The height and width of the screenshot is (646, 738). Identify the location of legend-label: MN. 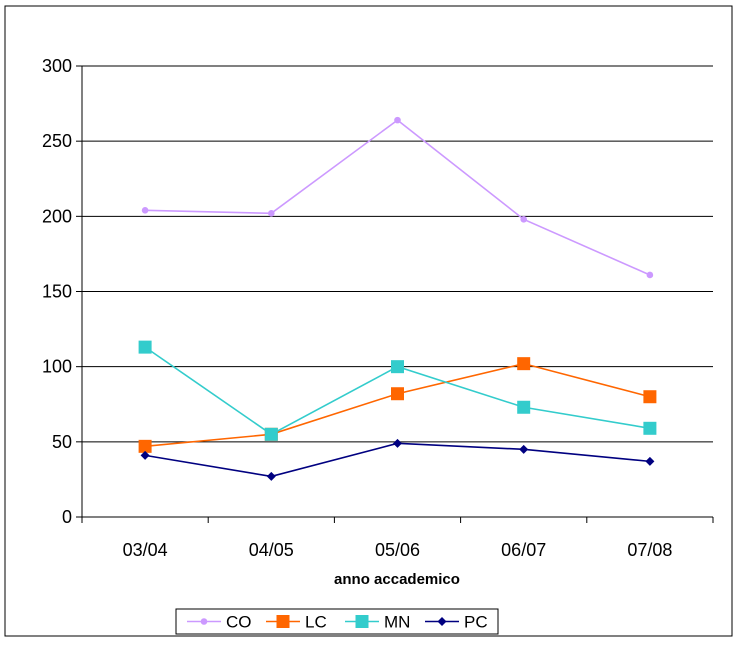
(397, 622).